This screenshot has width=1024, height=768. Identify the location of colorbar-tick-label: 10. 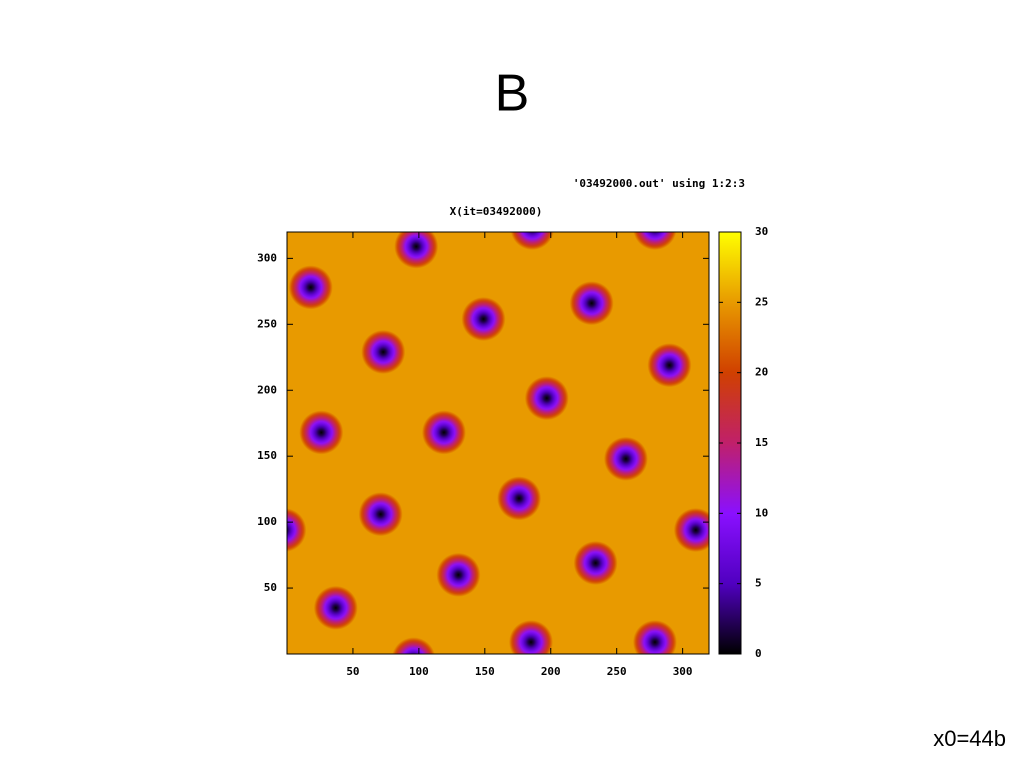
(761, 512).